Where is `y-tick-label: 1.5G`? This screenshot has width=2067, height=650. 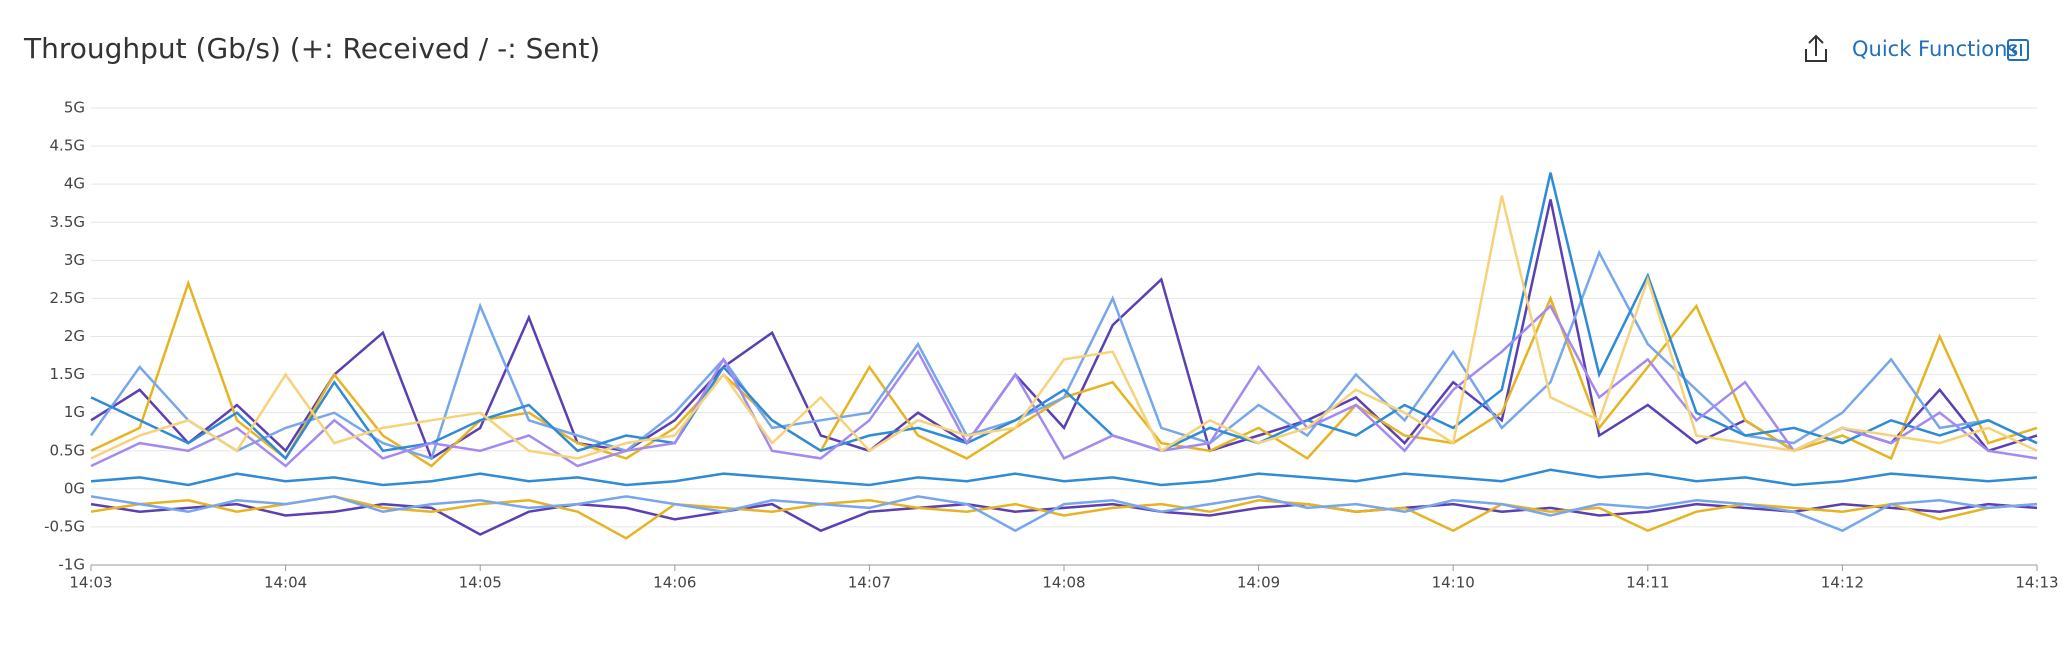 y-tick-label: 1.5G is located at coordinates (67, 374).